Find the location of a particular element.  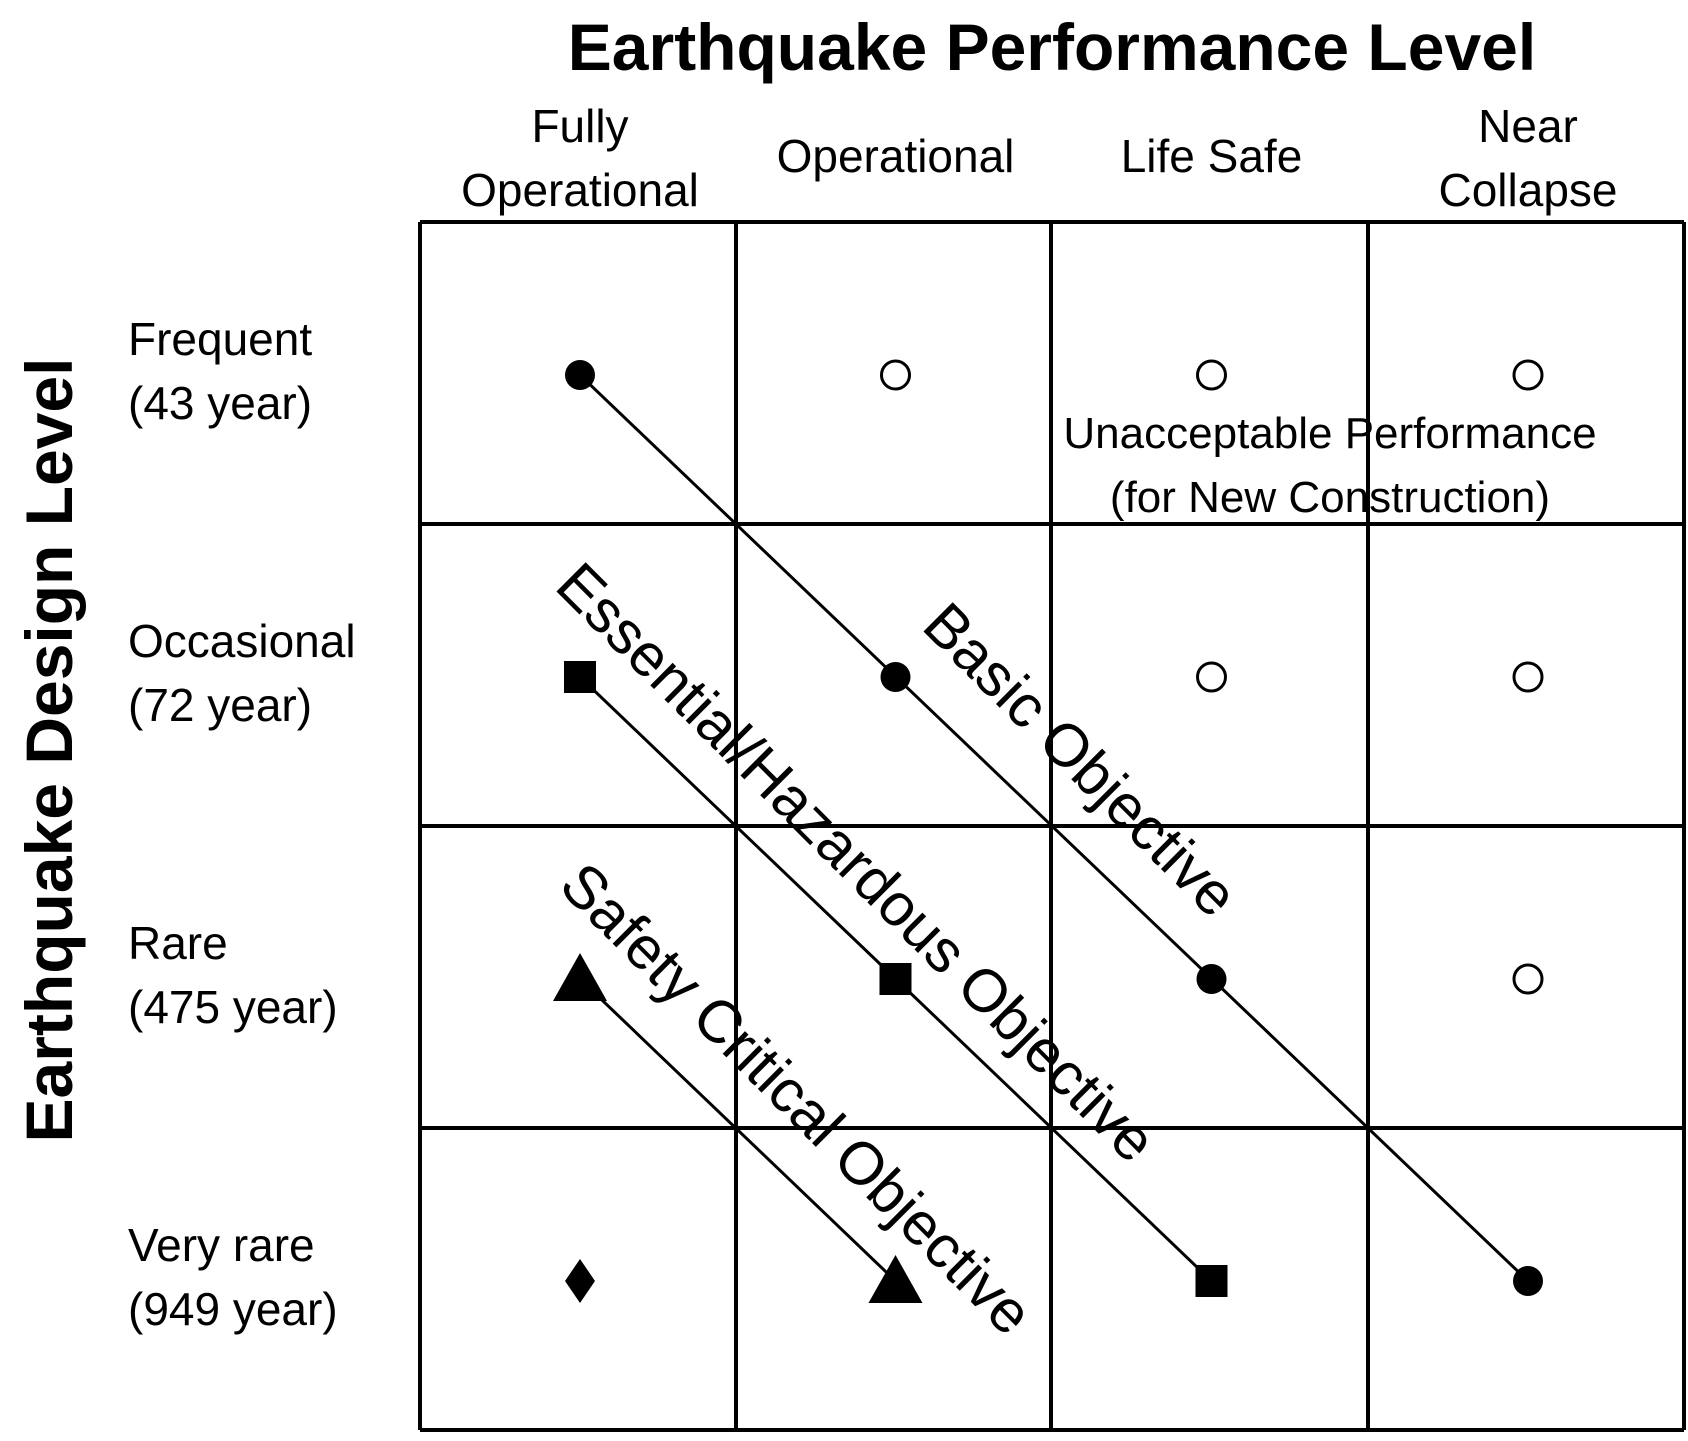

unacceptable-label-line1: Unacceptable Performance is located at coordinates (1329, 433).